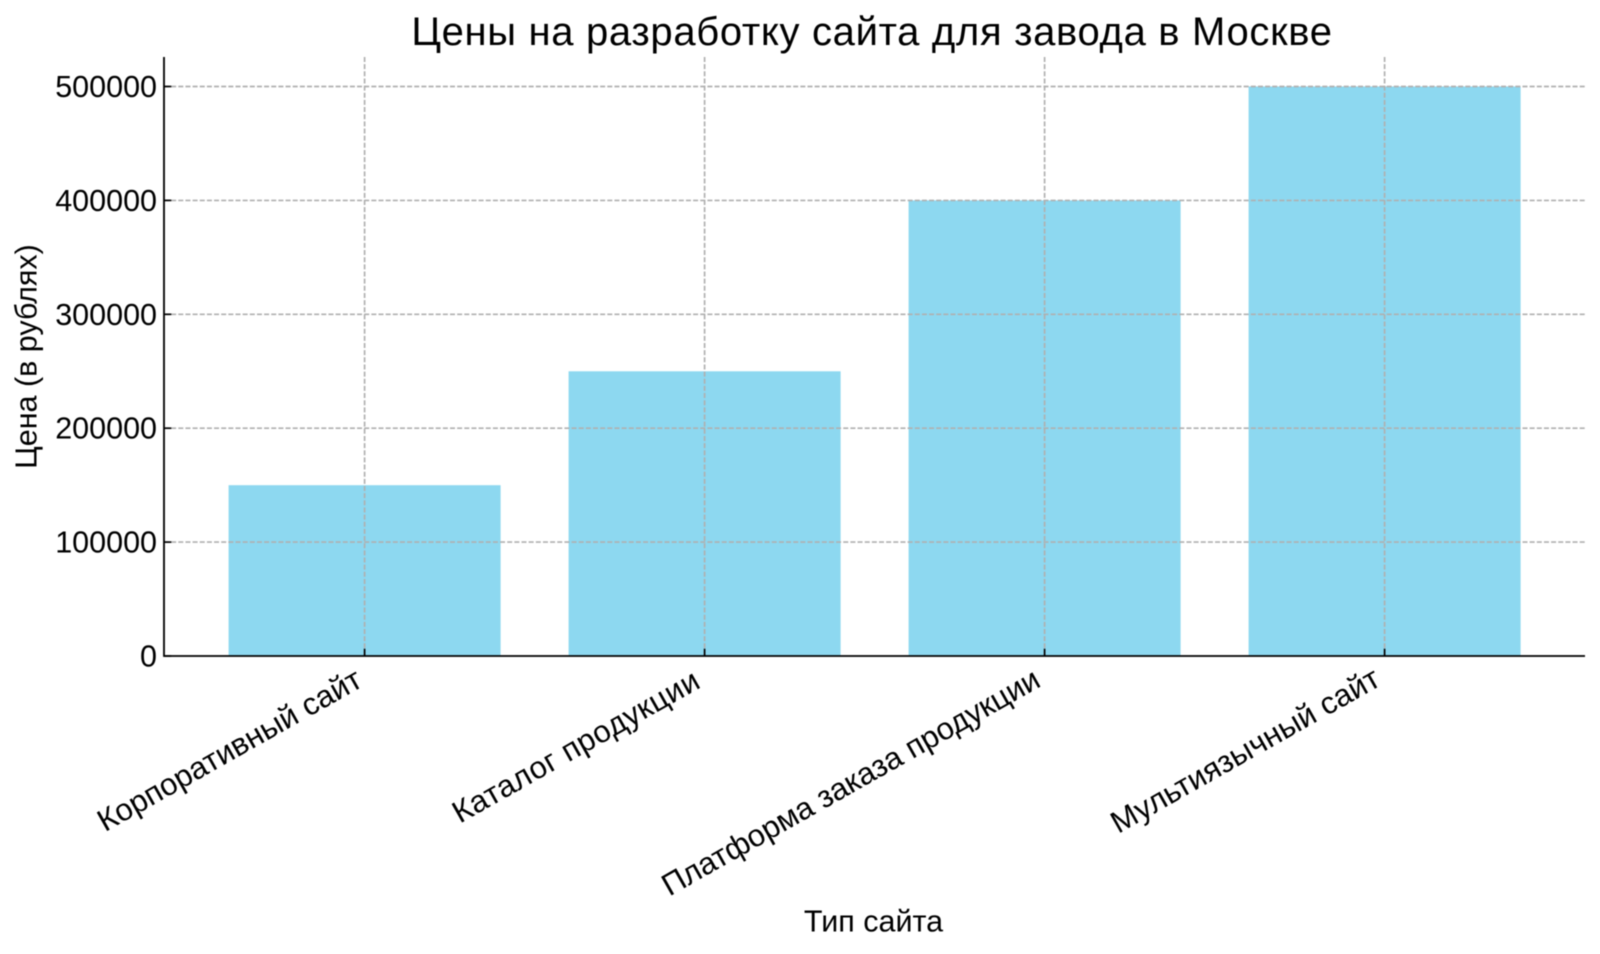 This screenshot has height=954, width=1600. Describe the element at coordinates (27, 356) in the screenshot. I see `svg-text: Цена (в рублях)` at that location.